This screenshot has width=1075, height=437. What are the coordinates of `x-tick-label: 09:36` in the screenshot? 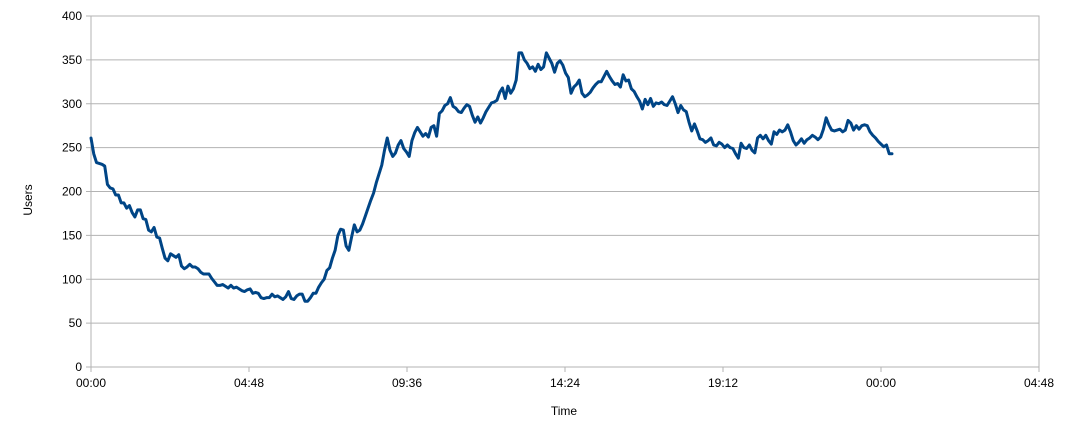 It's located at (407, 383).